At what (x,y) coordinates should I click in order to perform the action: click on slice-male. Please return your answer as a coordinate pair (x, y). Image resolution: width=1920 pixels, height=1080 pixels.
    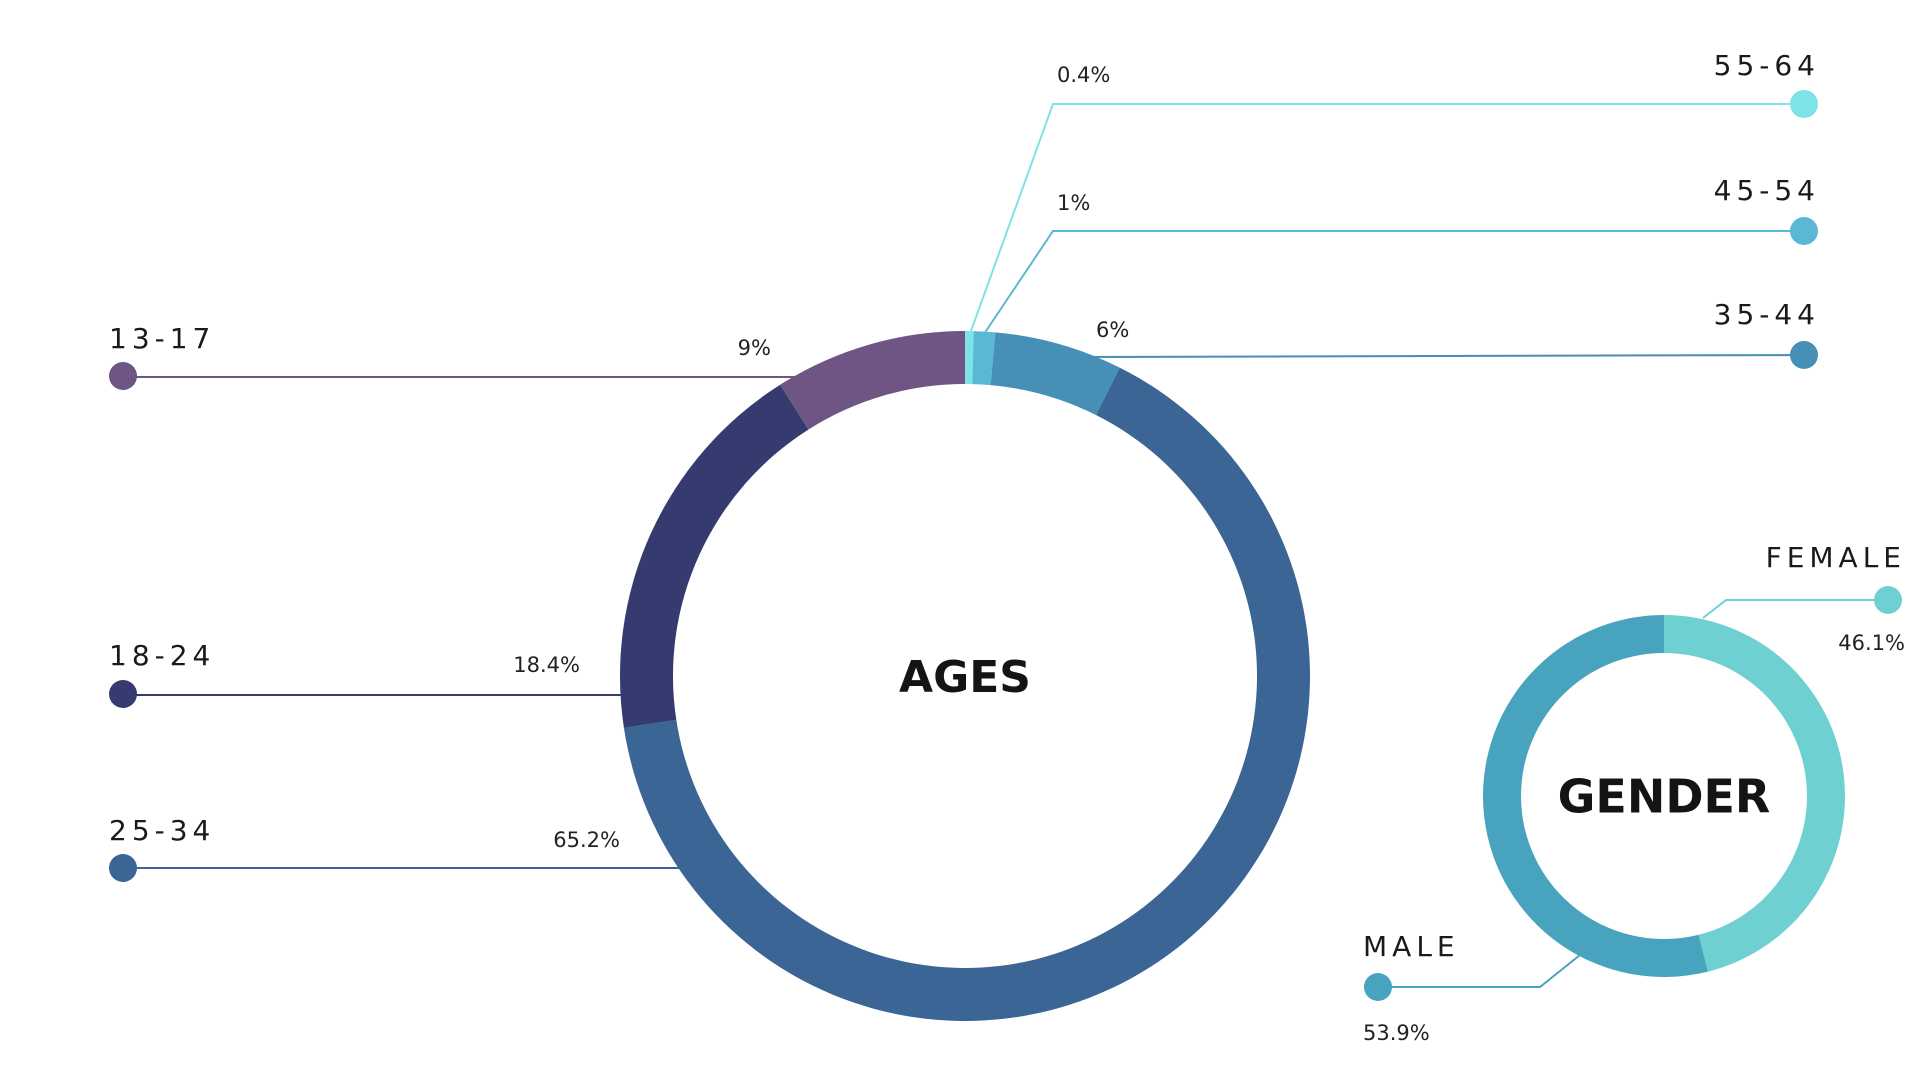
    Looking at the image, I should click on (1595, 796).